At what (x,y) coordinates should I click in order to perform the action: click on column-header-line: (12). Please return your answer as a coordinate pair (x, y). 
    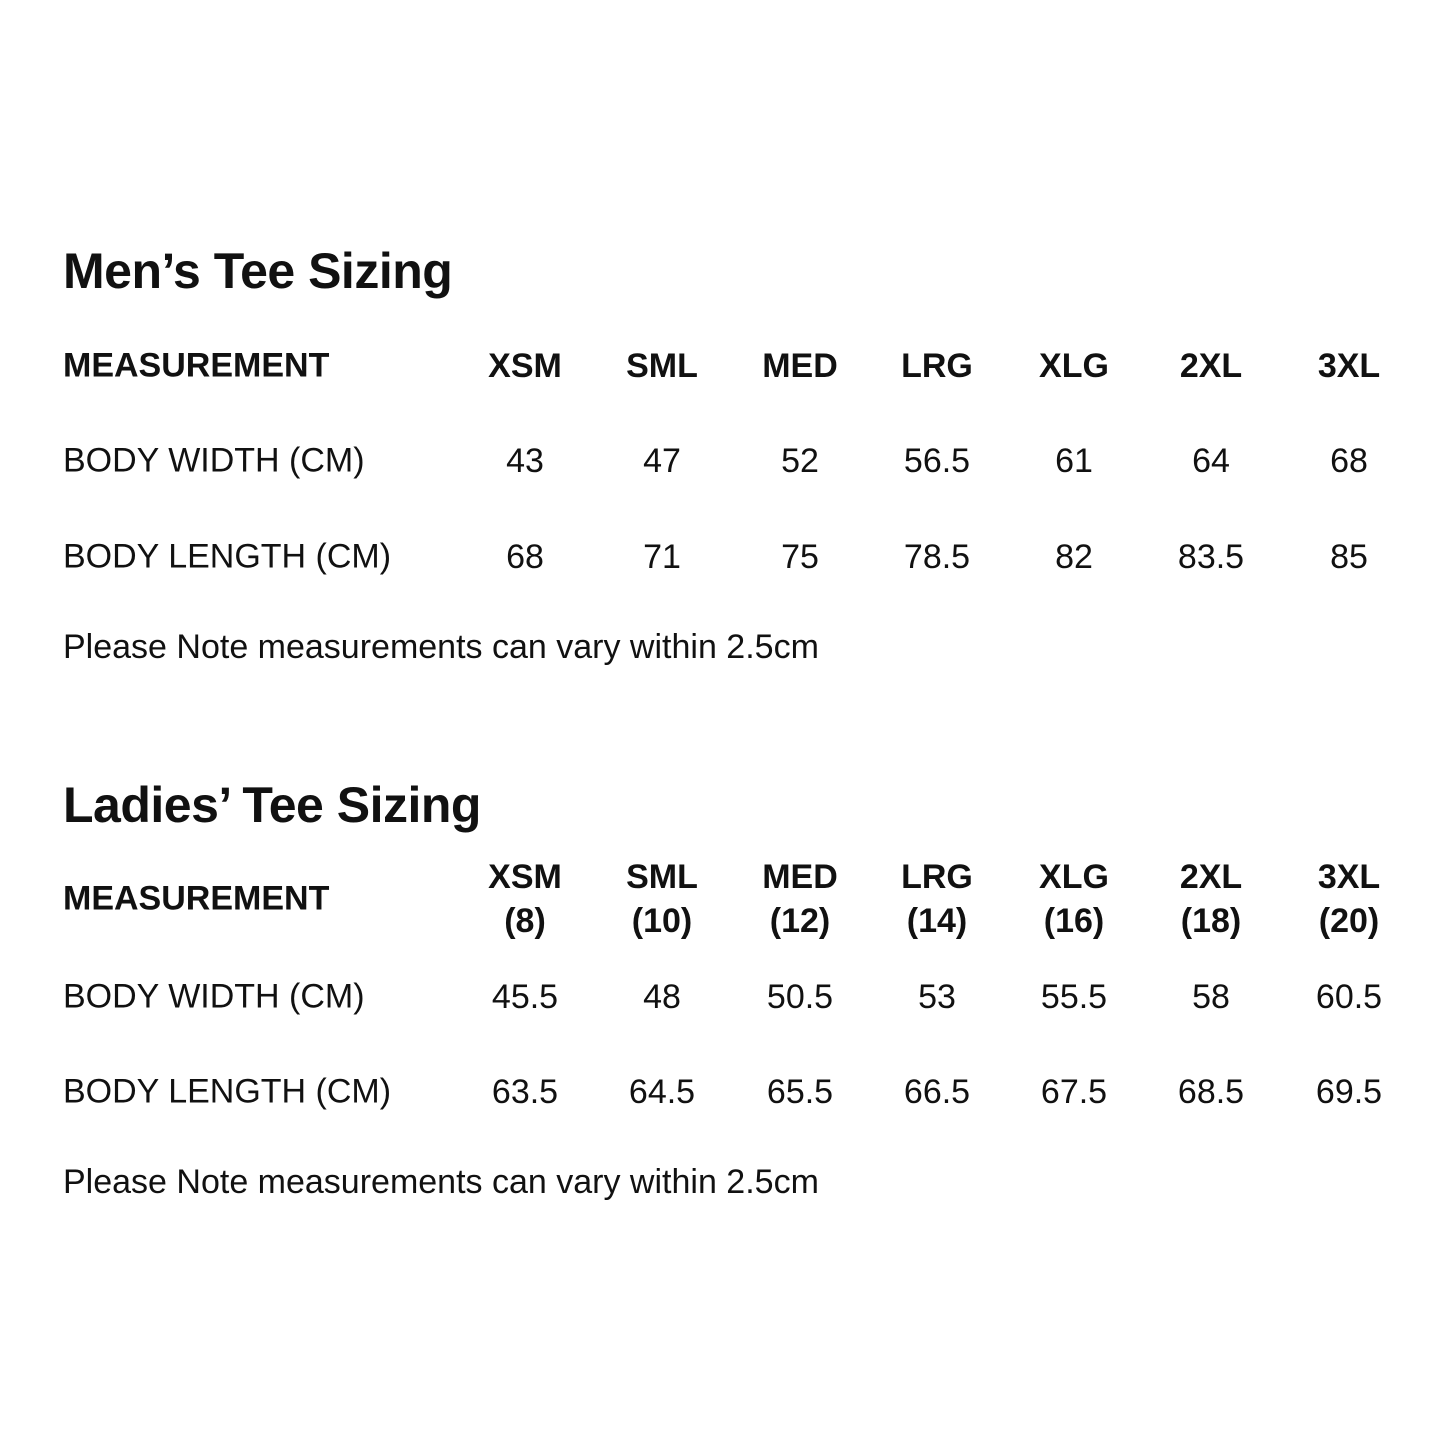
    Looking at the image, I should click on (800, 921).